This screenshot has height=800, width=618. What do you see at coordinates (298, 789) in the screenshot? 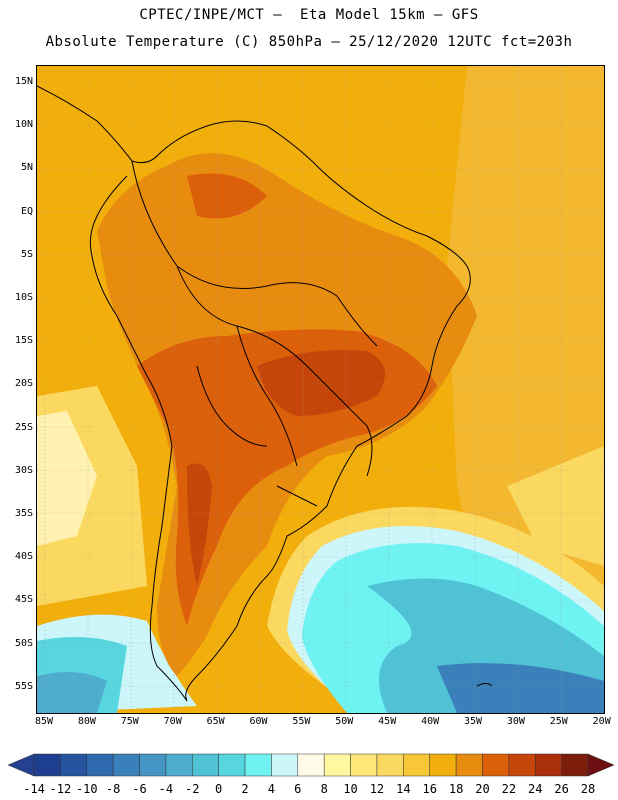
I see `colorbar-label: 6` at bounding box center [298, 789].